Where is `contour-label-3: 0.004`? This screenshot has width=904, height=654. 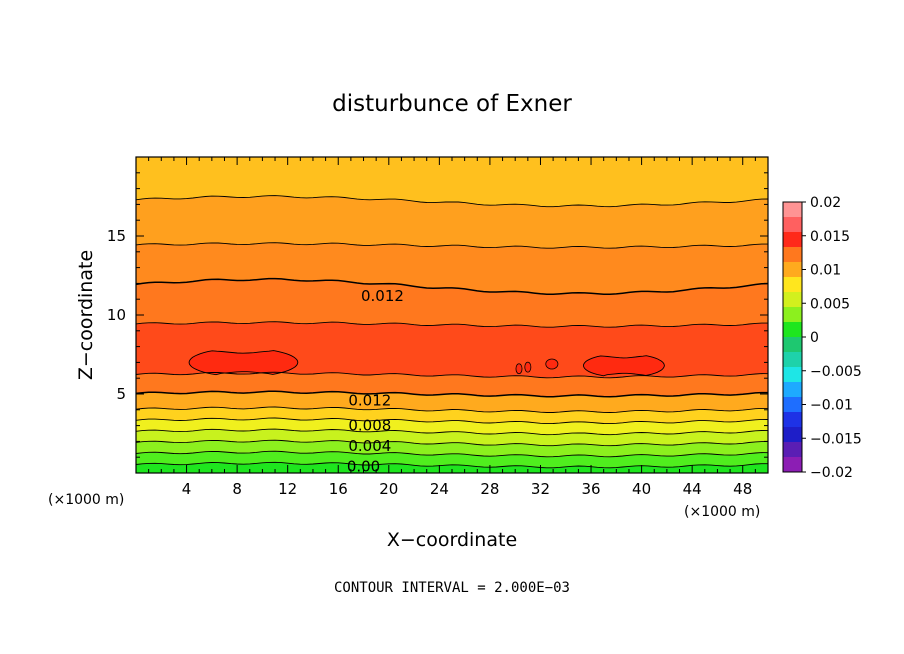
contour-label-3: 0.004 is located at coordinates (369, 446).